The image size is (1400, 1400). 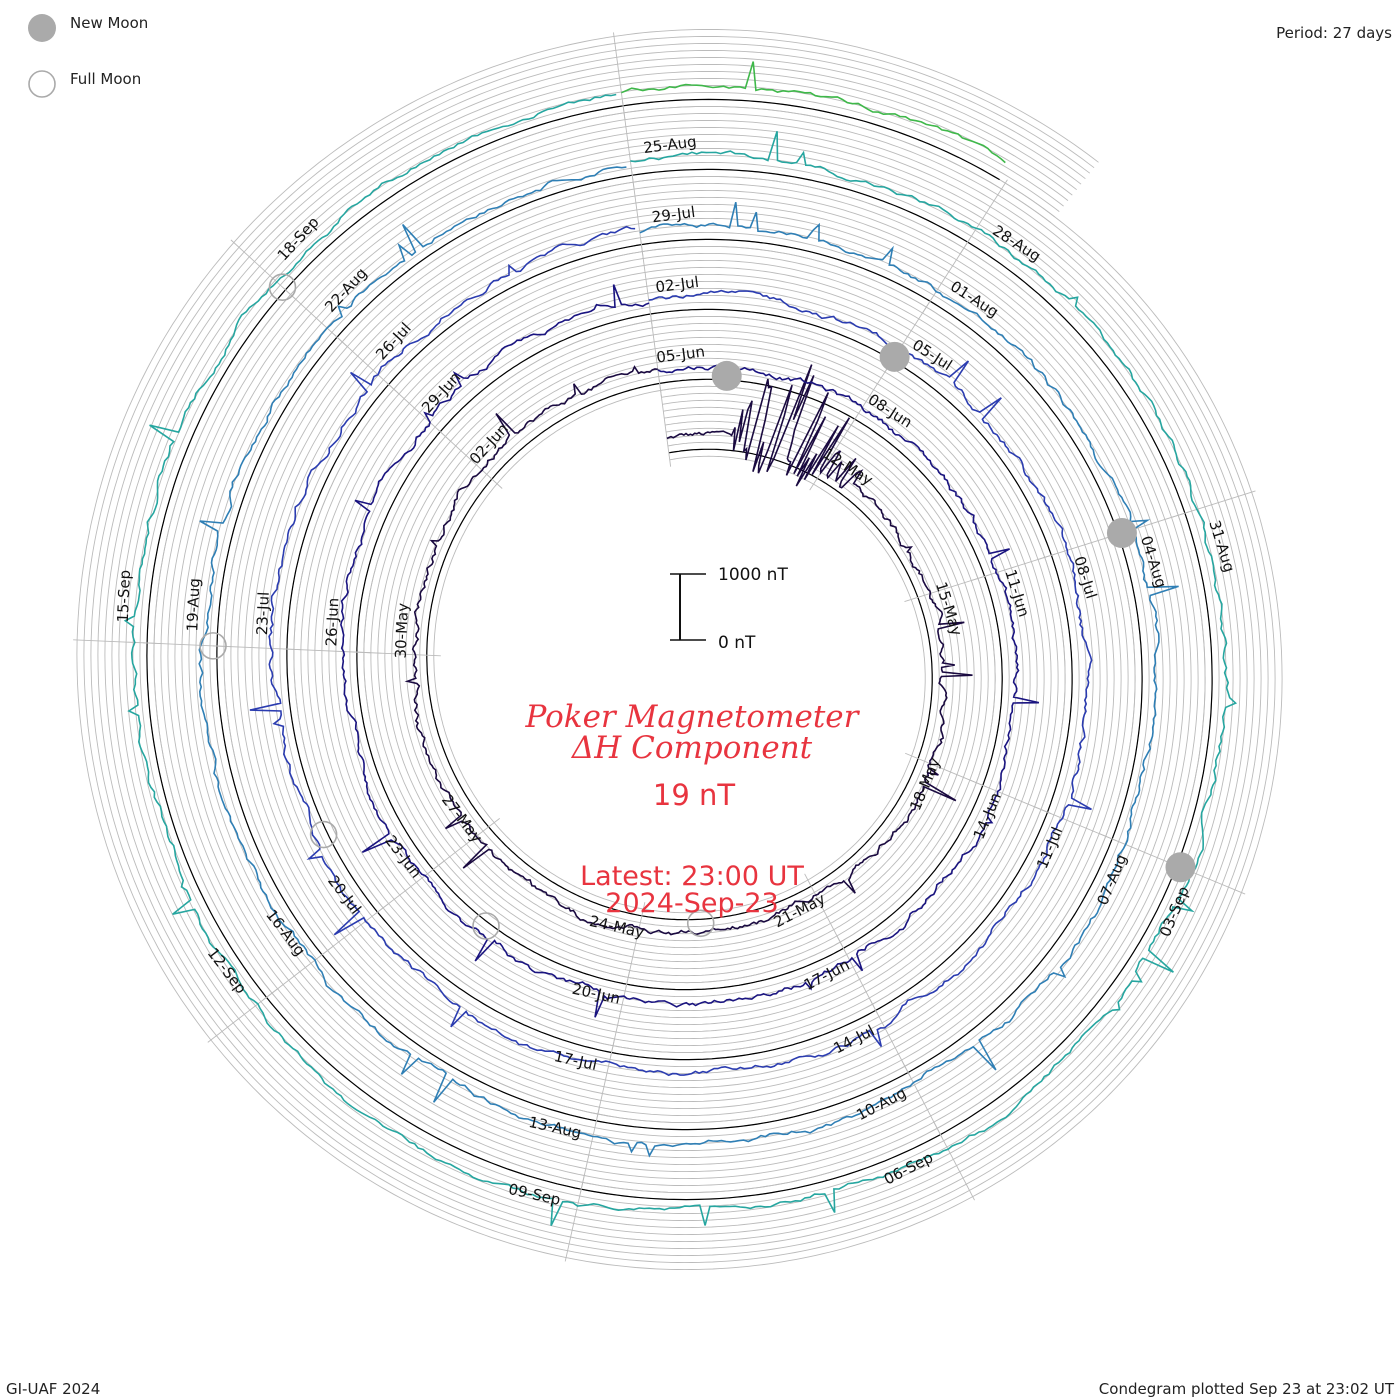 What do you see at coordinates (753, 575) in the screenshot?
I see `scale-top-label: 1000 nT` at bounding box center [753, 575].